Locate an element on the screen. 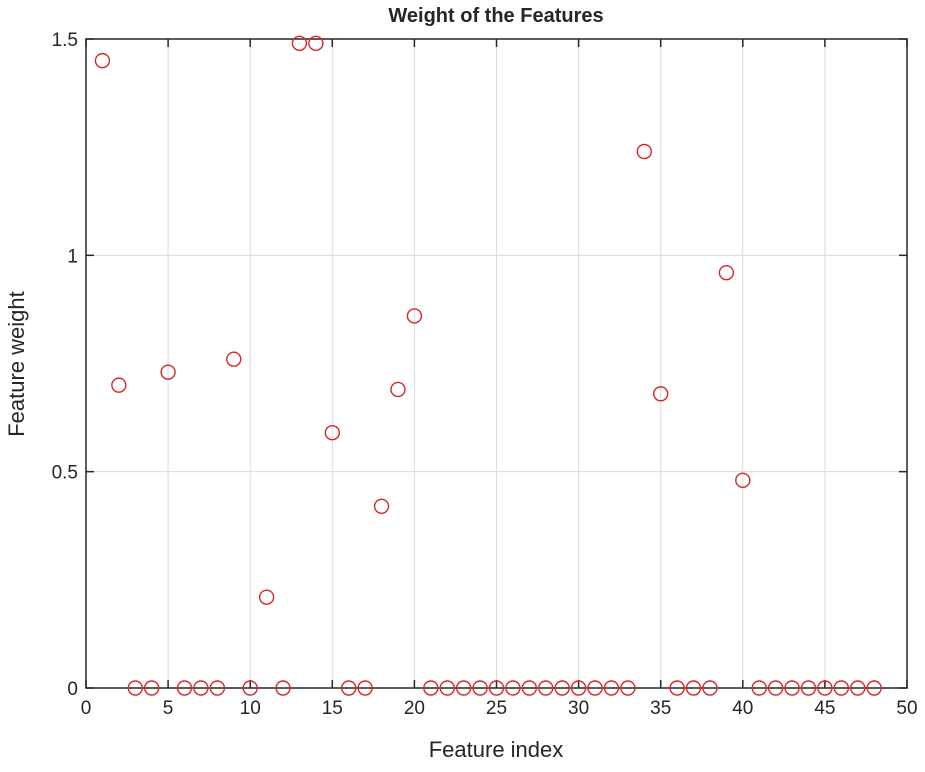  x-tick-label: 45 is located at coordinates (824, 708).